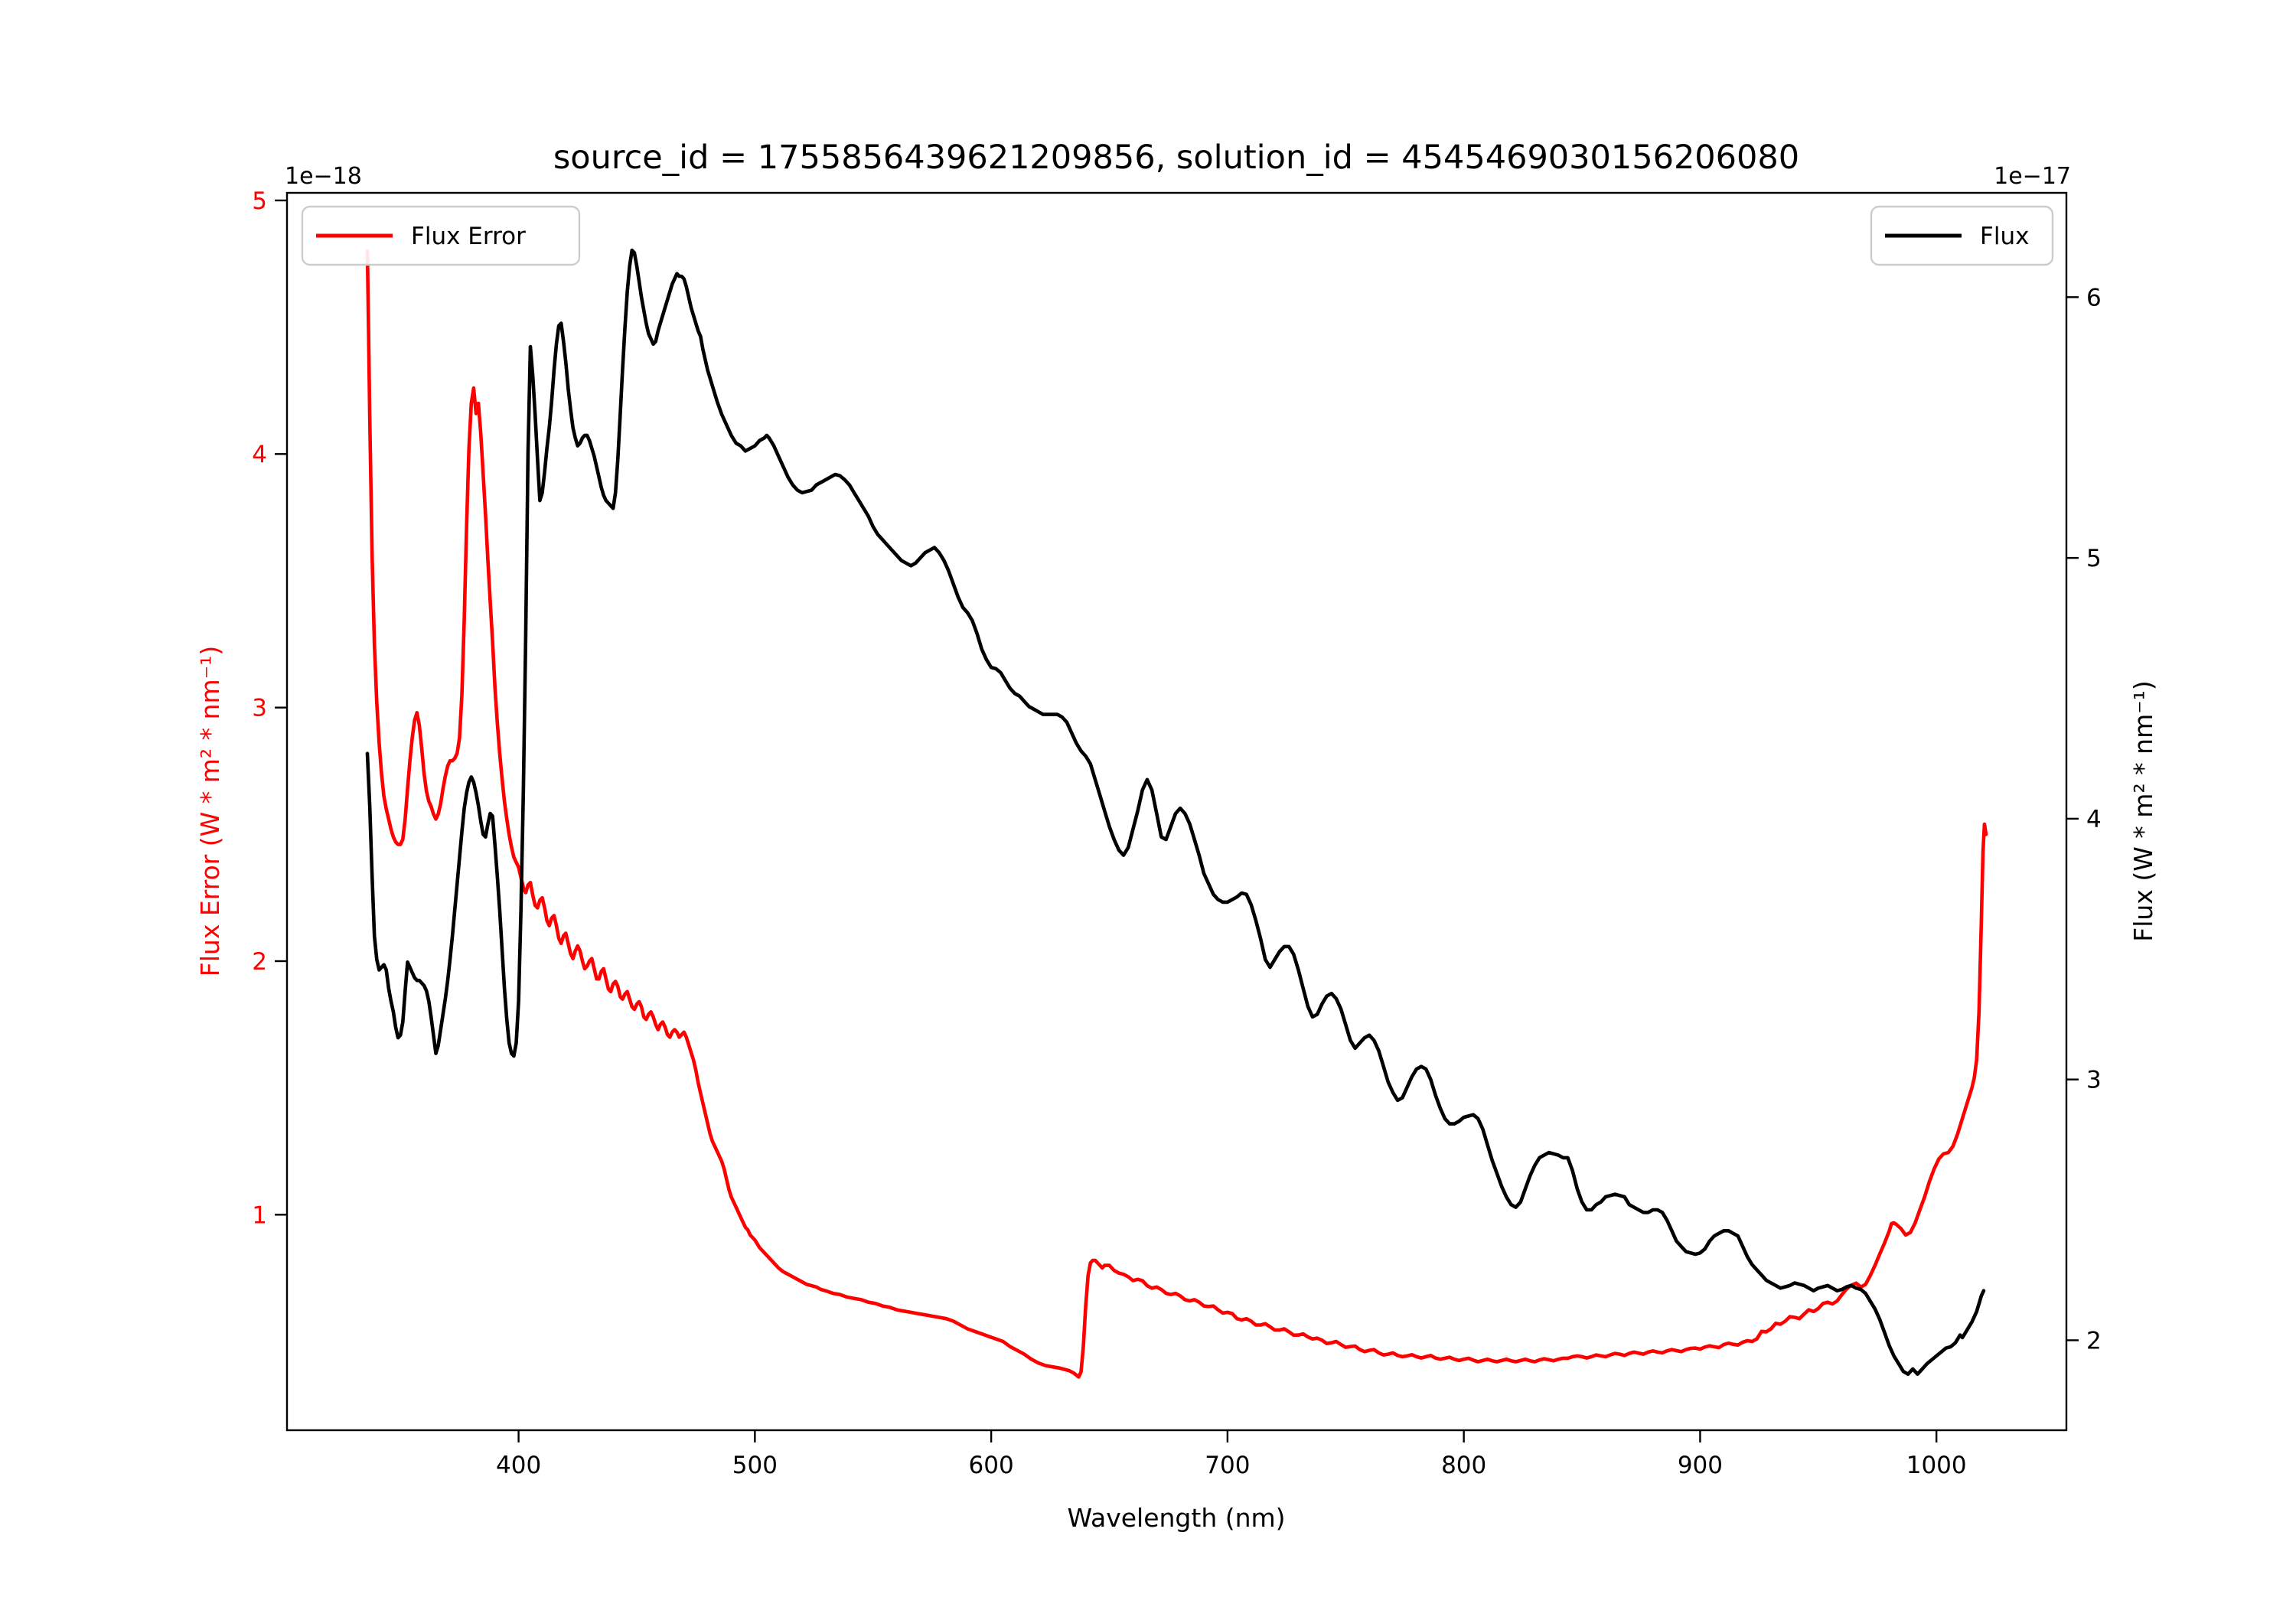 This screenshot has width=2296, height=1607. What do you see at coordinates (2004, 237) in the screenshot?
I see `legend-flux-label: Flux` at bounding box center [2004, 237].